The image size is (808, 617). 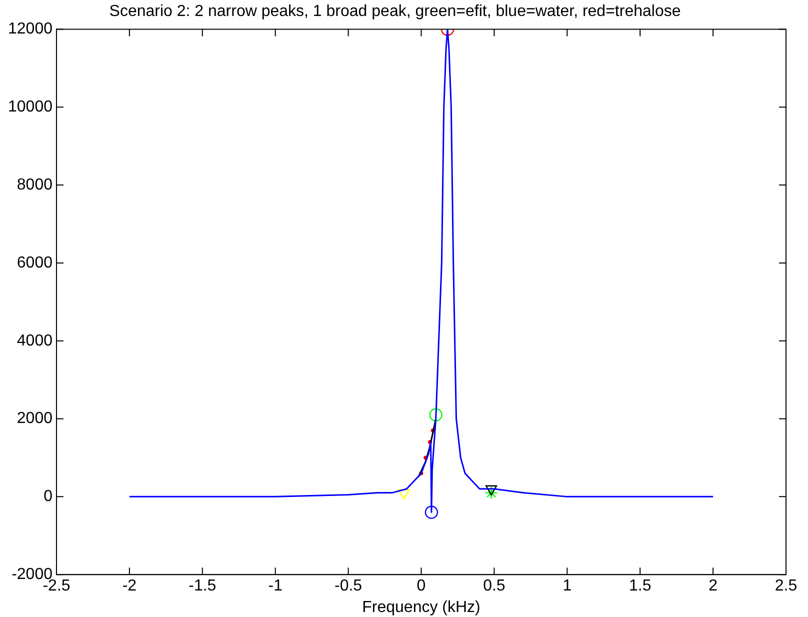 I want to click on x-tick-label: -0.5, so click(x=348, y=586).